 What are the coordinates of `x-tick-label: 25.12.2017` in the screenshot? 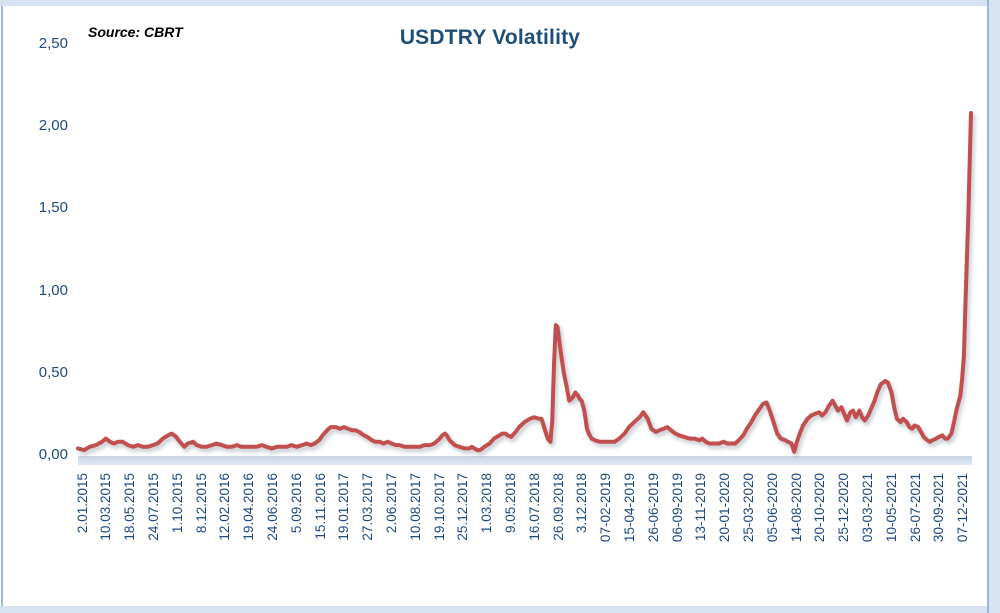 It's located at (463, 507).